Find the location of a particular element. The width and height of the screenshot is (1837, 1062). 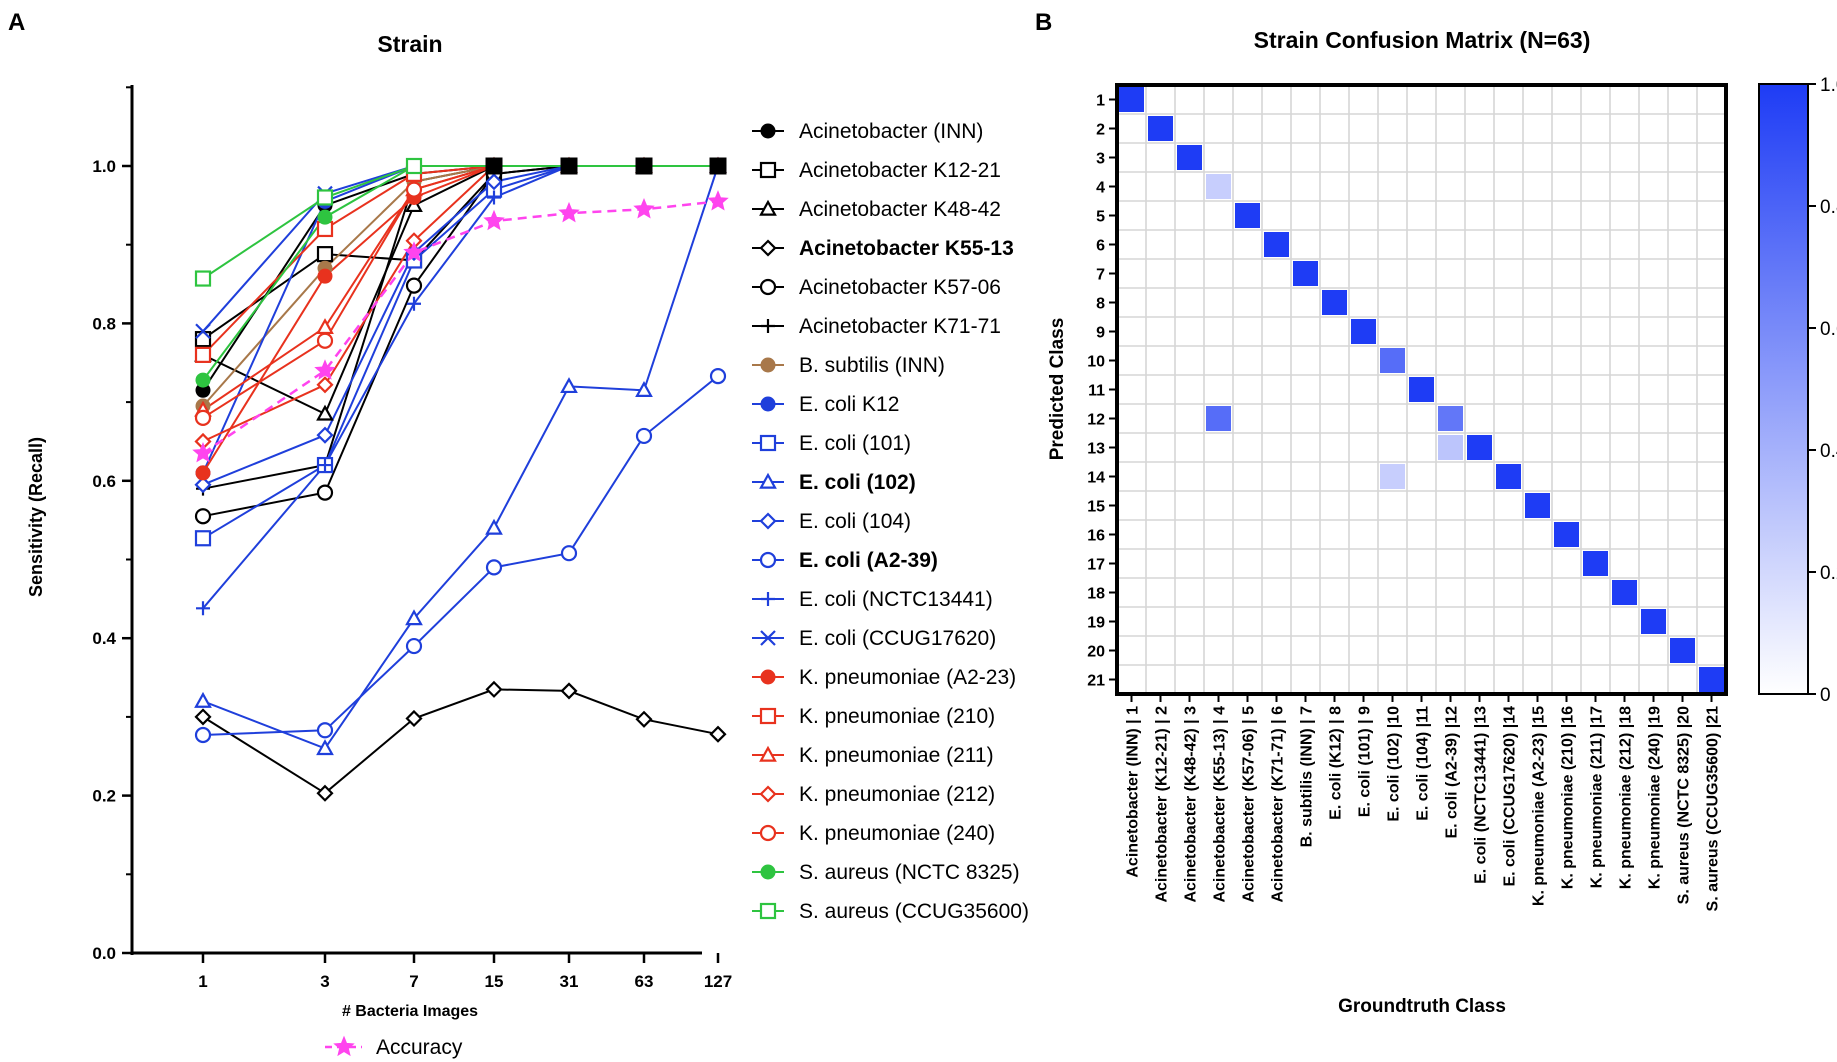

legend-label: E. coli (101) is located at coordinates (855, 443).